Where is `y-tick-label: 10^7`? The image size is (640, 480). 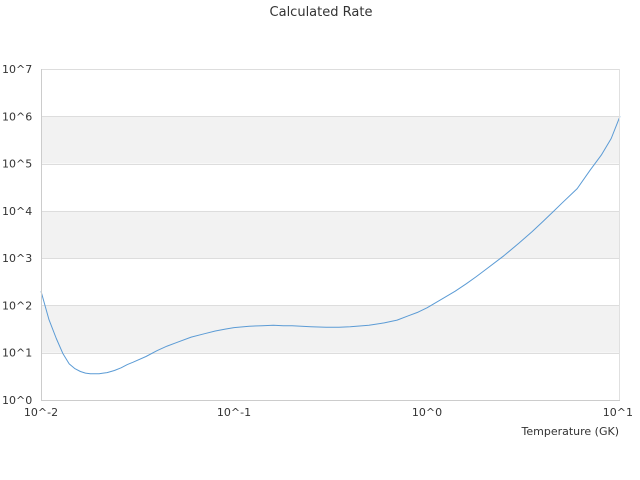
y-tick-label: 10^7 is located at coordinates (17, 69).